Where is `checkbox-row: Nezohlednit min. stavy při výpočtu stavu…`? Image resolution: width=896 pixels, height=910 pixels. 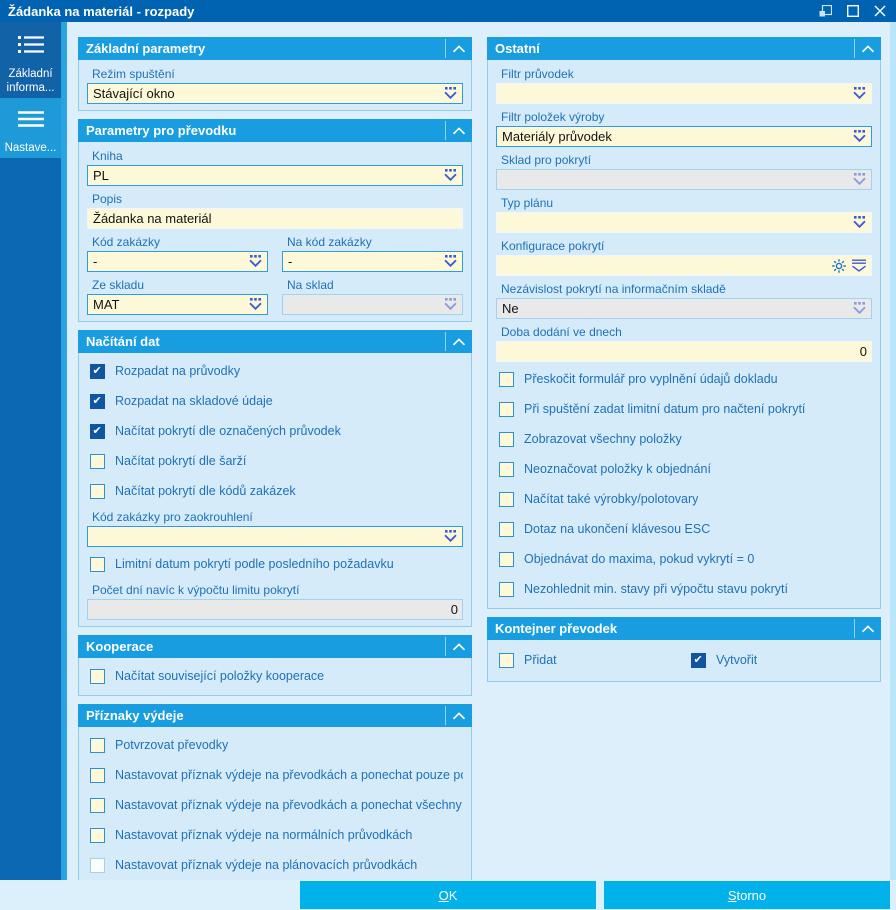 checkbox-row: Nezohlednit min. stavy při výpočtu stavu… is located at coordinates (684, 589).